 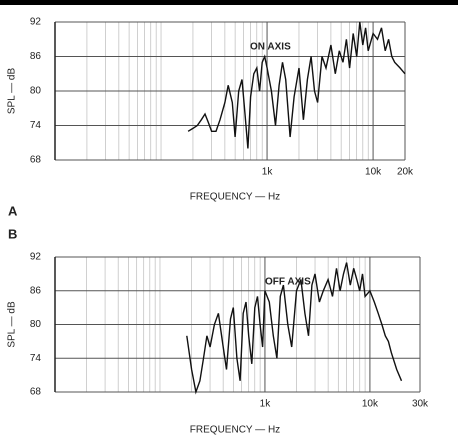 What do you see at coordinates (12, 233) in the screenshot?
I see `panel-label: B` at bounding box center [12, 233].